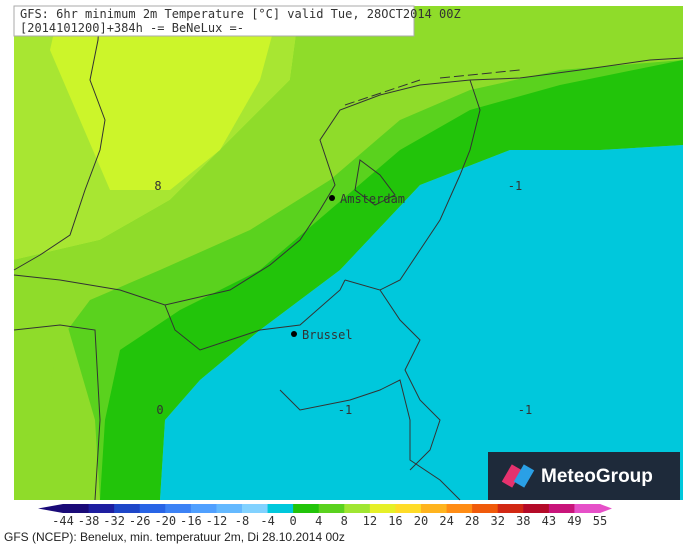 Image resolution: width=694 pixels, height=553 pixels. Describe the element at coordinates (157, 186) in the screenshot. I see `contour-label: 8` at that location.